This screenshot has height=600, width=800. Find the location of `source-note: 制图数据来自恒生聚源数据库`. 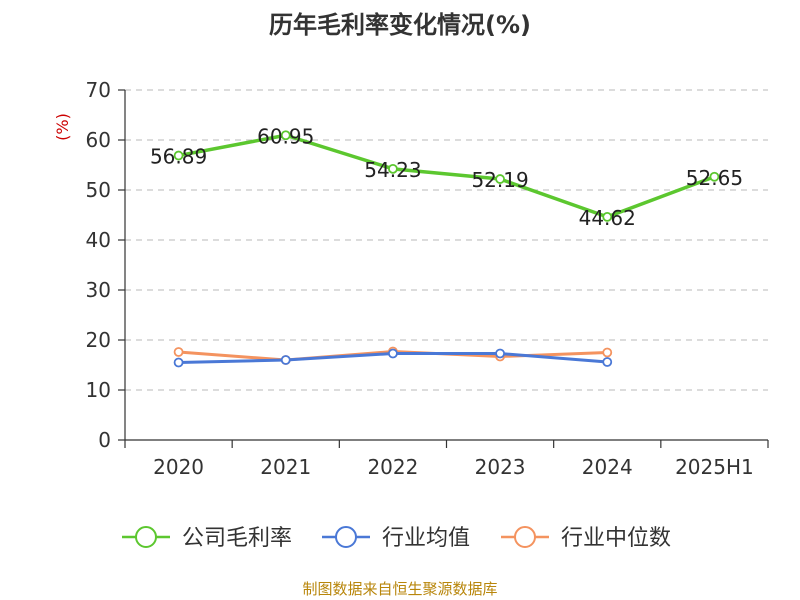

source-note: 制图数据来自恒生聚源数据库 is located at coordinates (399, 589).